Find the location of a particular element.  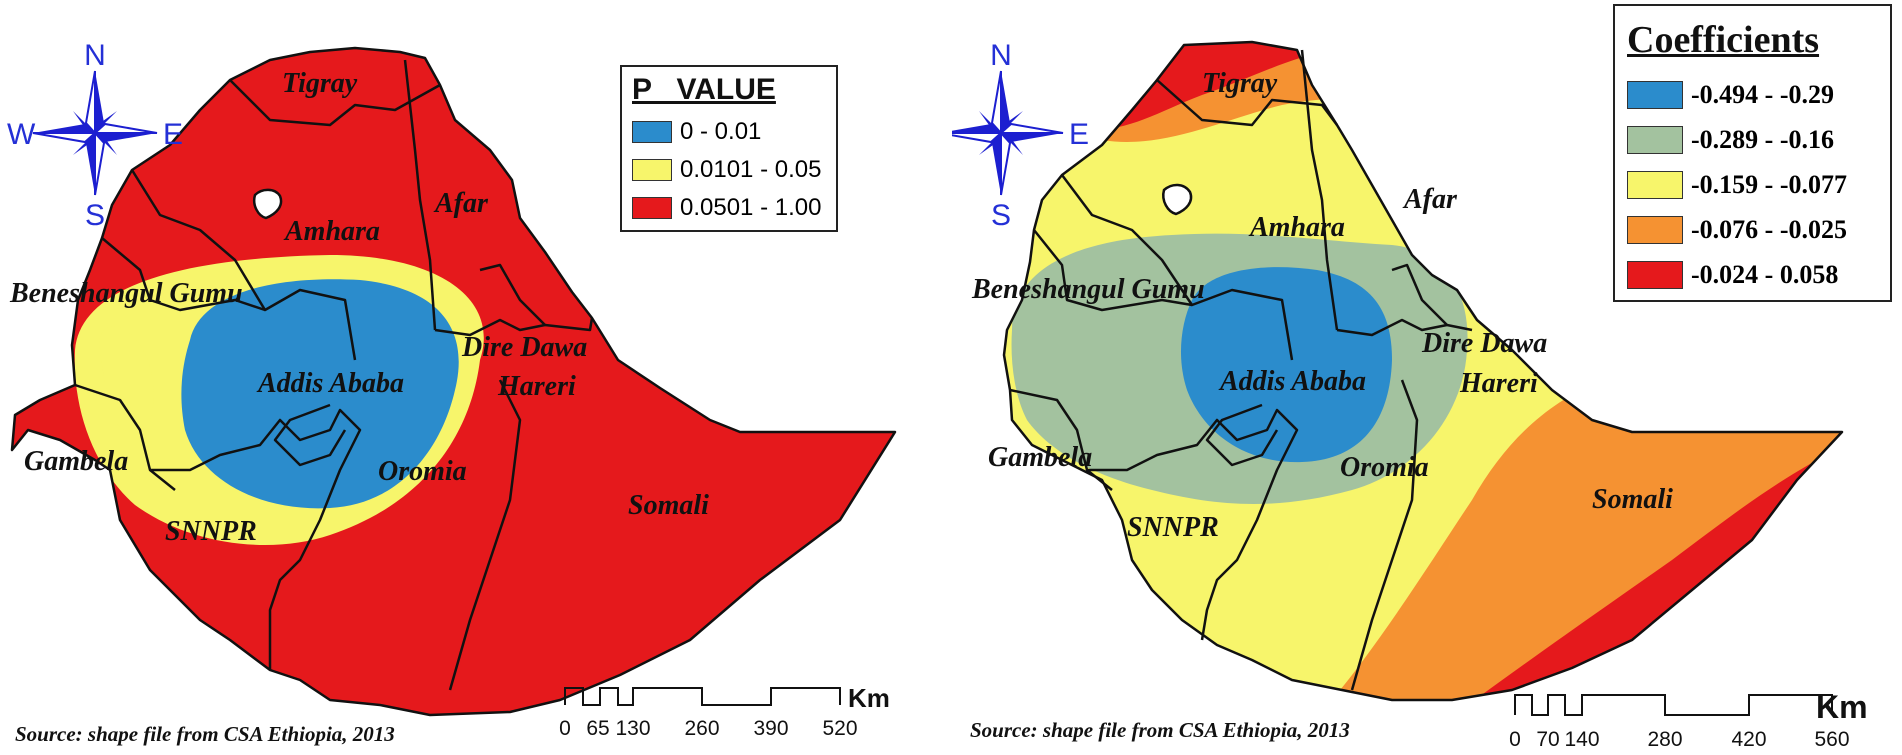

scale-tick-label: 70 is located at coordinates (1547, 739).